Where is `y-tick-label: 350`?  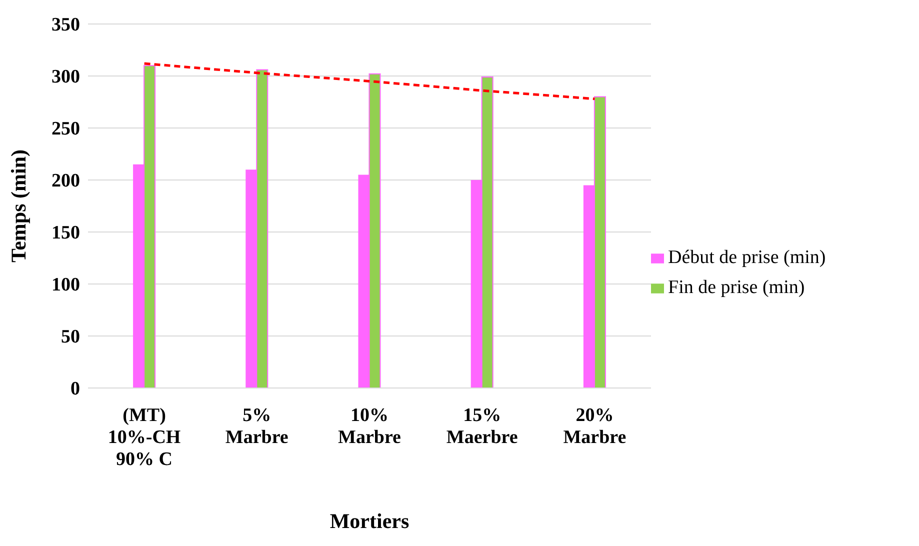 y-tick-label: 350 is located at coordinates (66, 25).